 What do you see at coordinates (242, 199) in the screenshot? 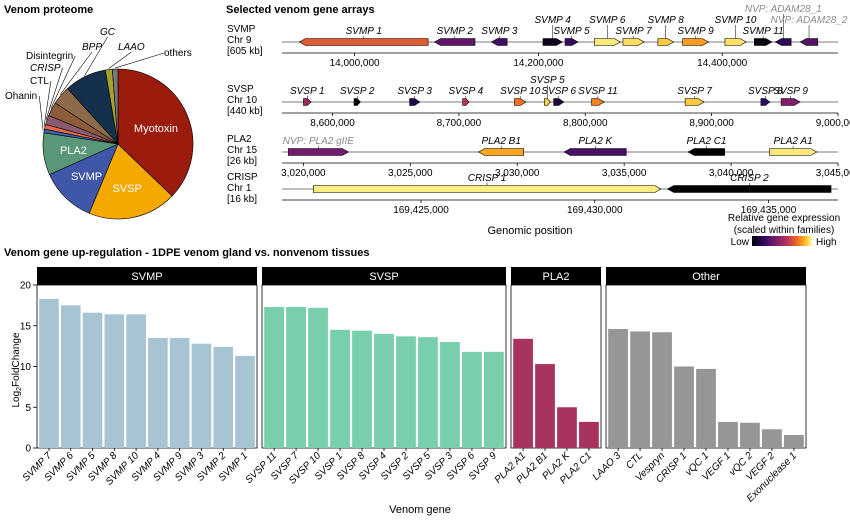
I see `track-size-crisp: [16 kb]` at bounding box center [242, 199].